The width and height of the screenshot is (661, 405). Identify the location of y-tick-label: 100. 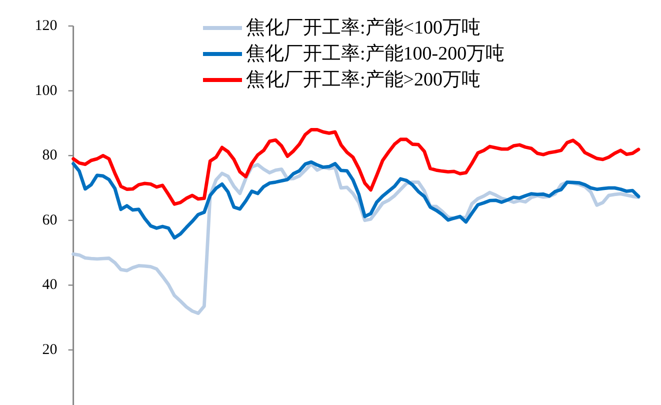
(46, 90).